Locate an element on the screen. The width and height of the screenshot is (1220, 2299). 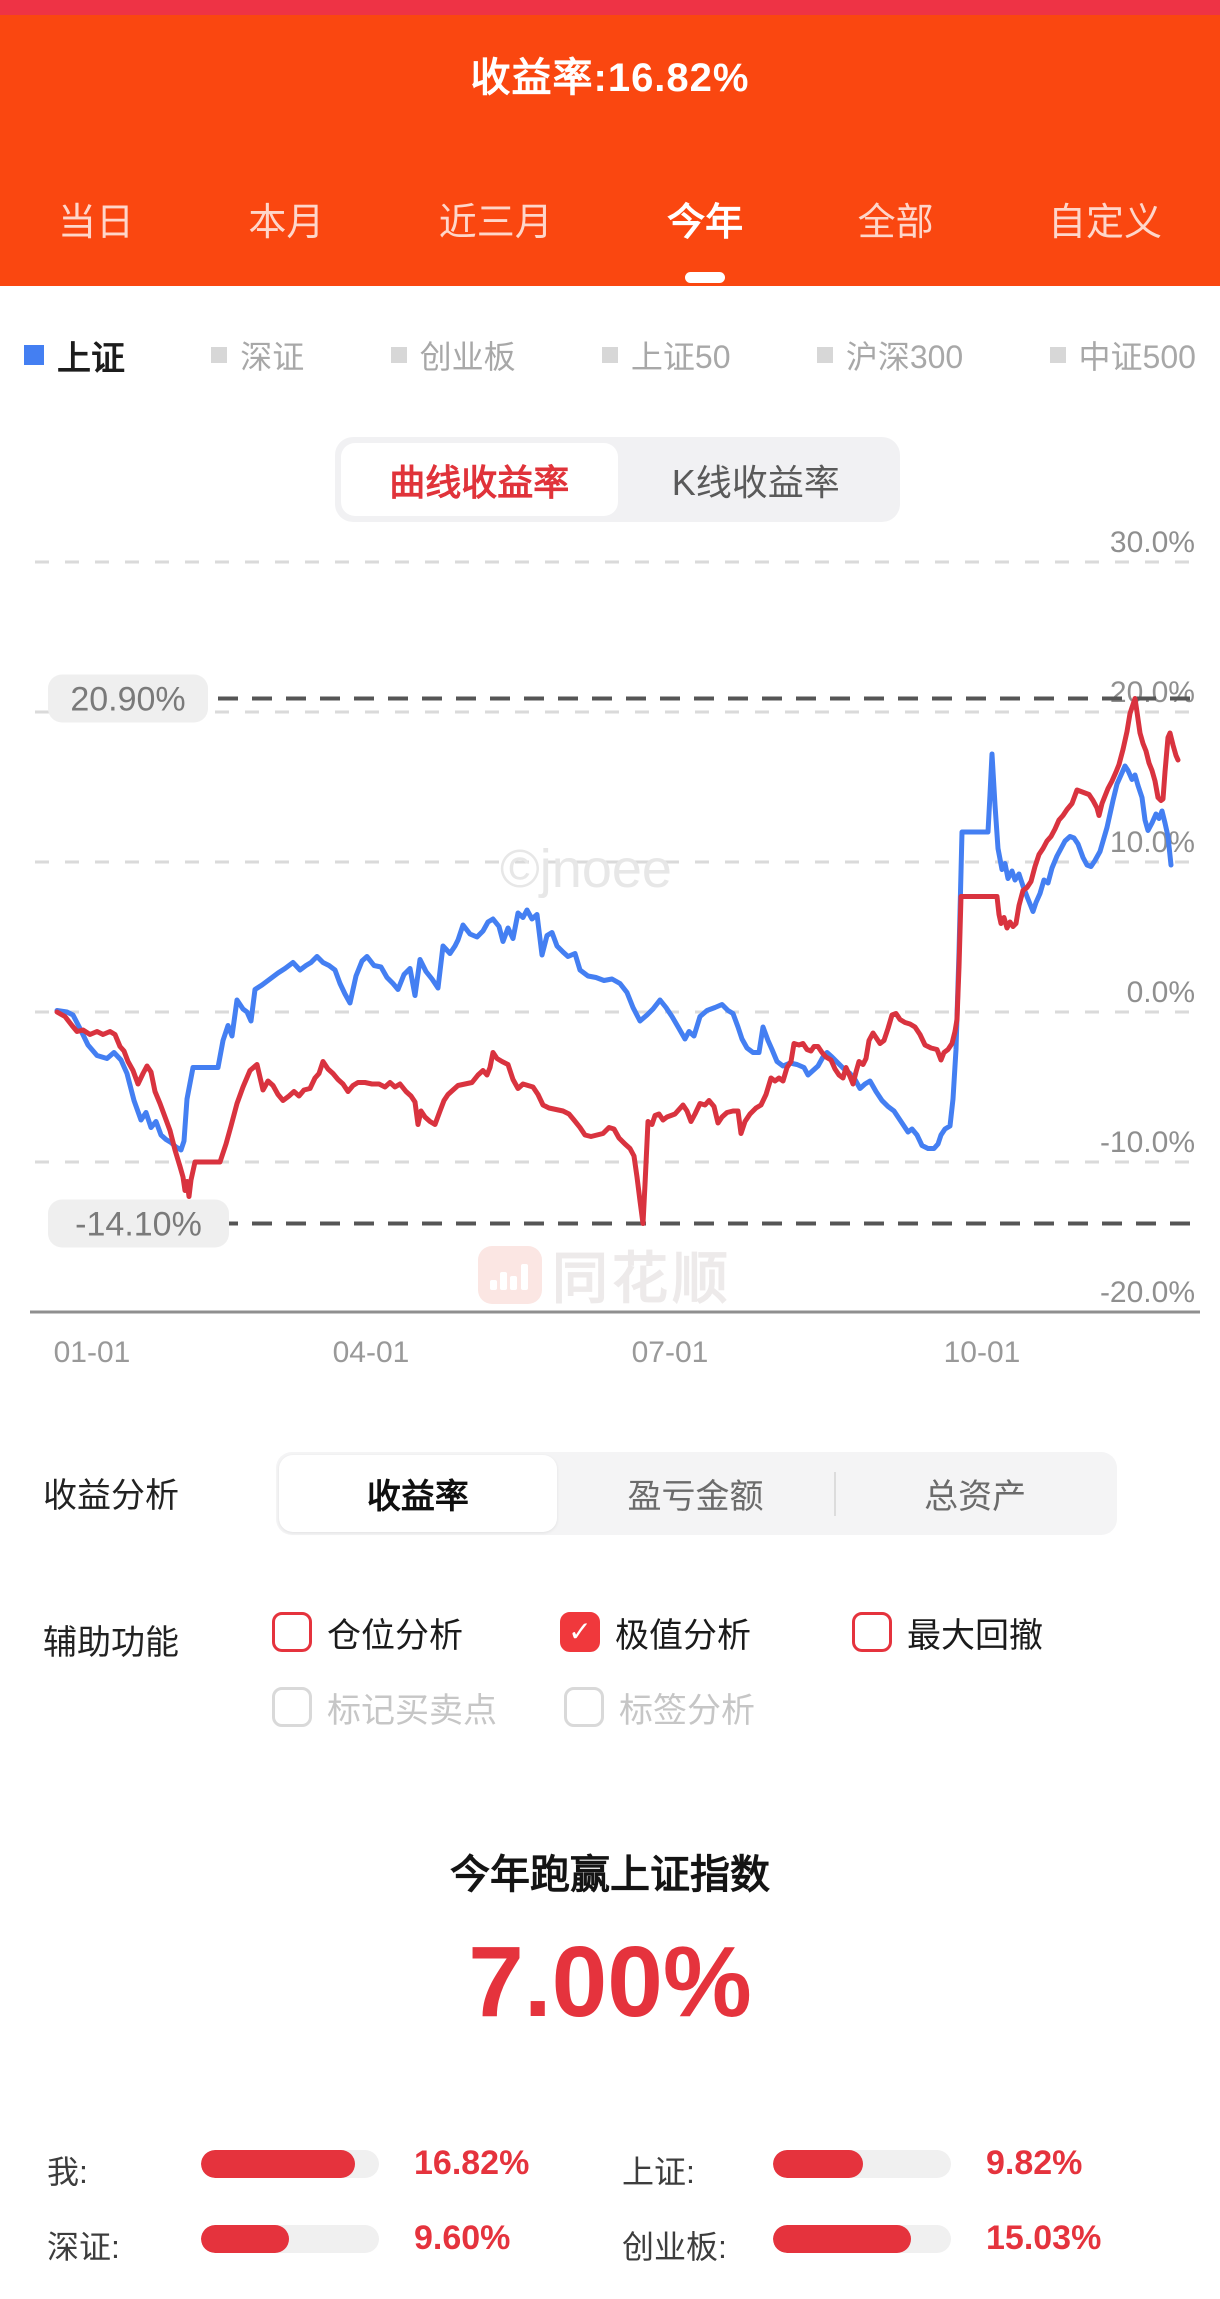
legend-item-5: 中证500 is located at coordinates (1122, 355).